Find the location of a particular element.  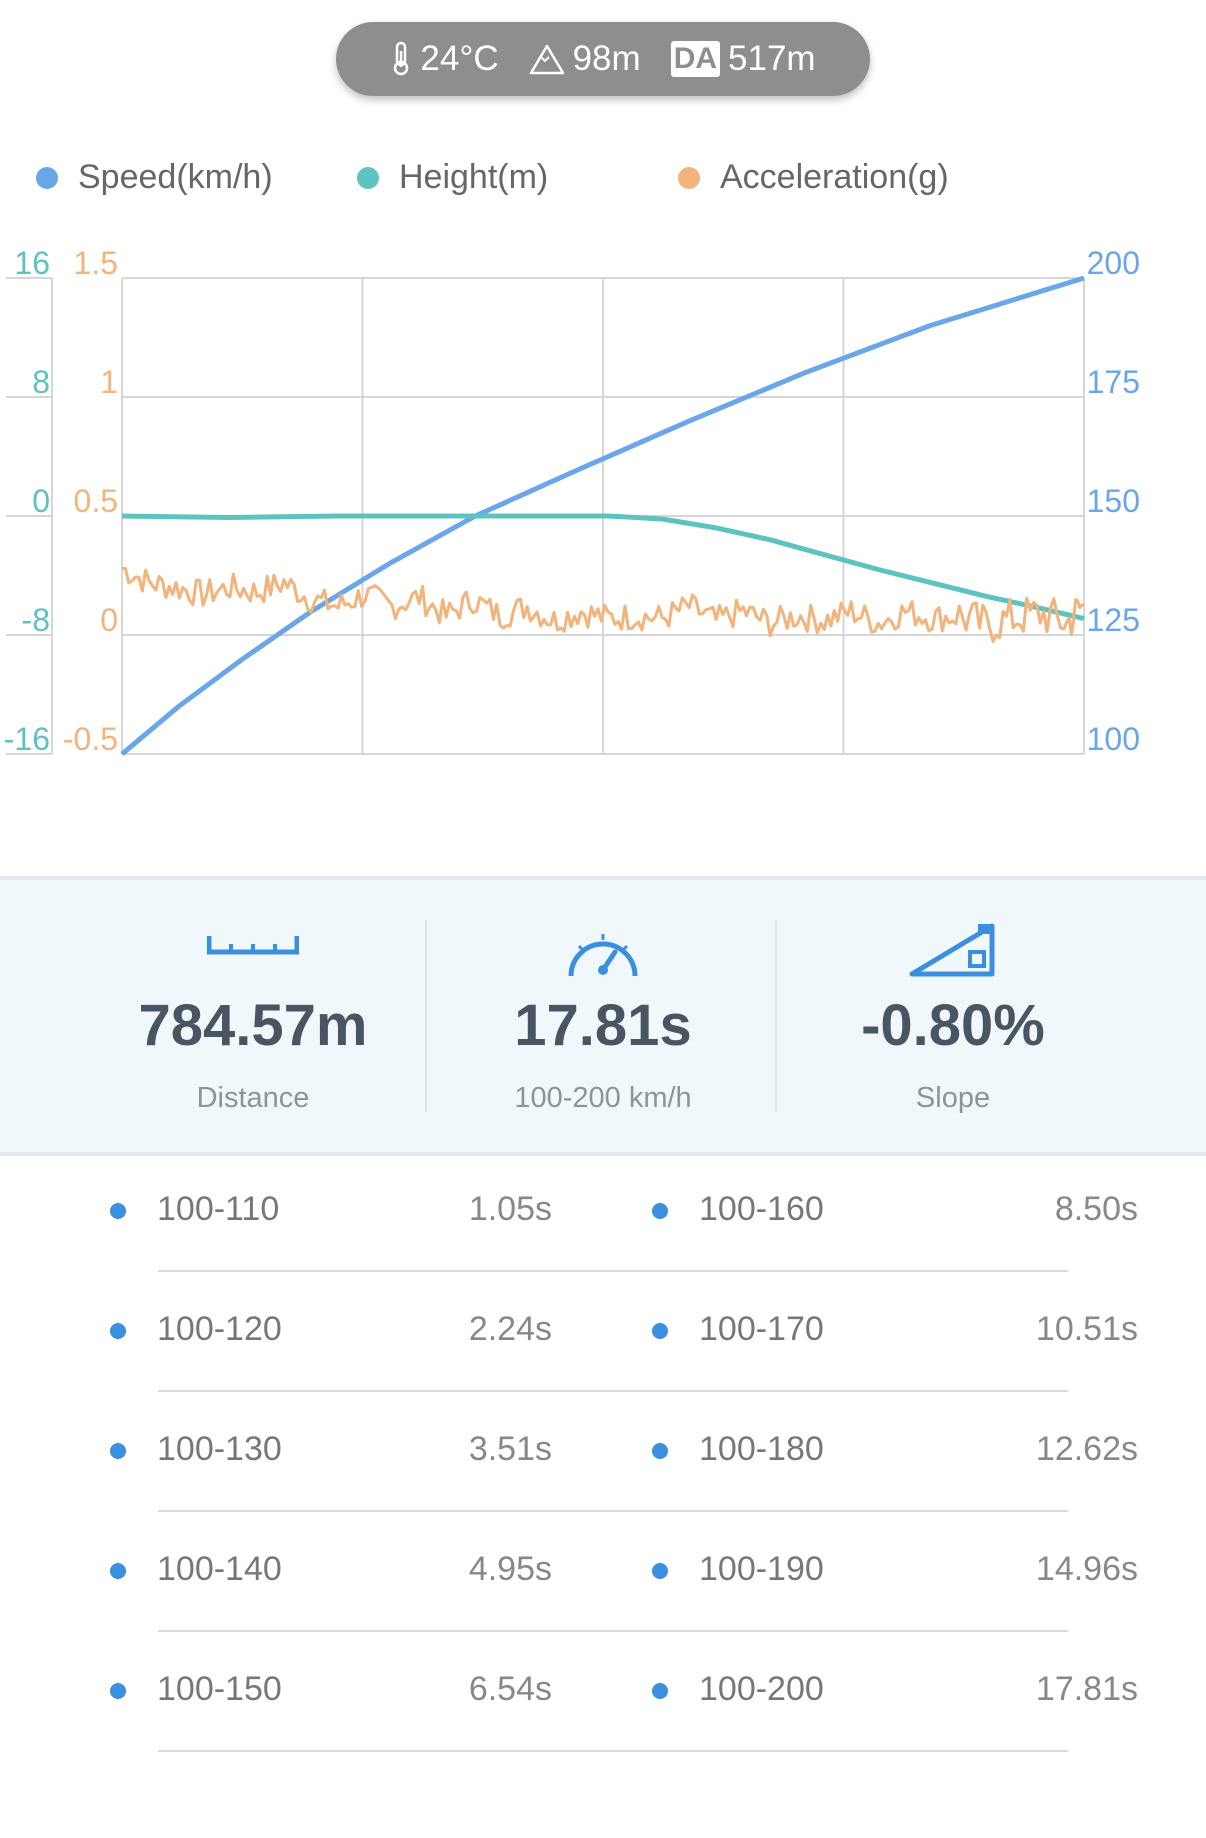

density-altitude-item: DA 517m is located at coordinates (743, 59).